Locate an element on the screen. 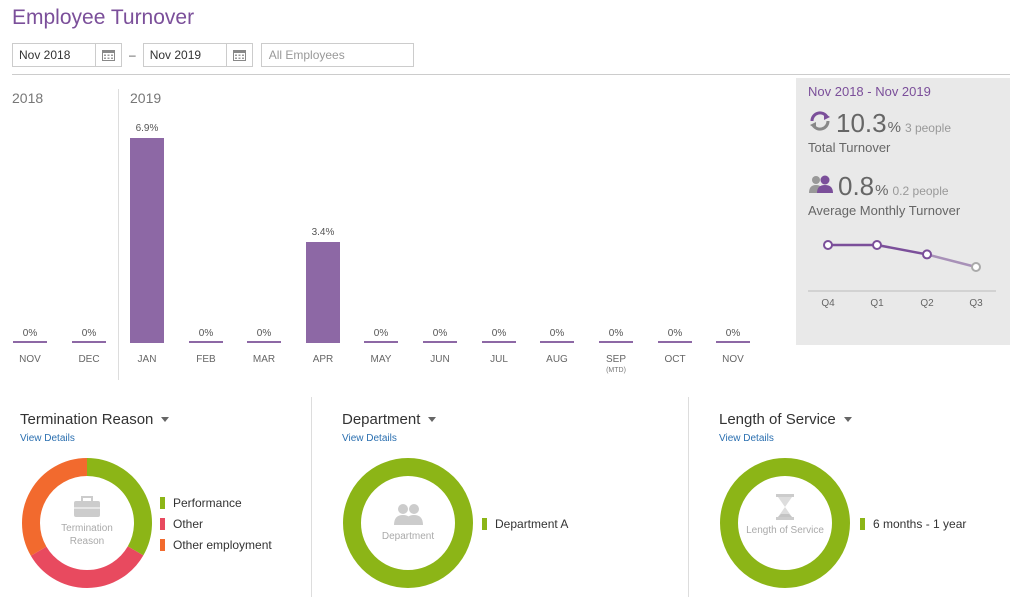 The height and width of the screenshot is (599, 1024). total-turnover-people: 3 people is located at coordinates (927, 128).